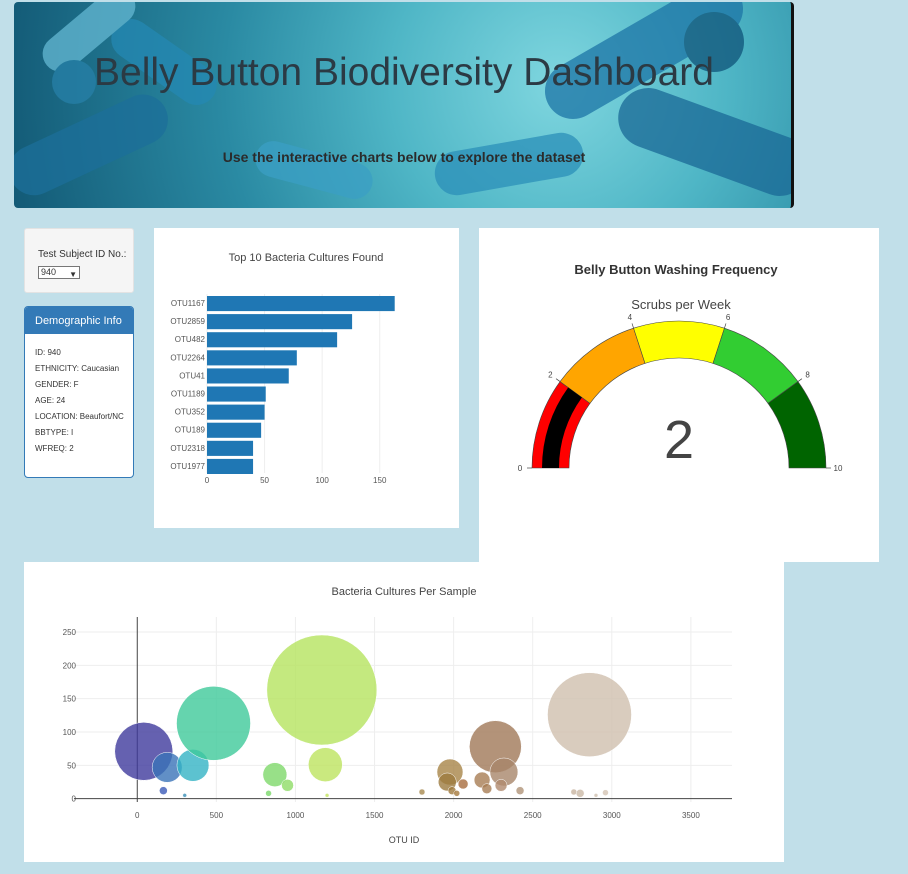  What do you see at coordinates (82, 254) in the screenshot?
I see `subject-id-label: Test Subject ID No.:` at bounding box center [82, 254].